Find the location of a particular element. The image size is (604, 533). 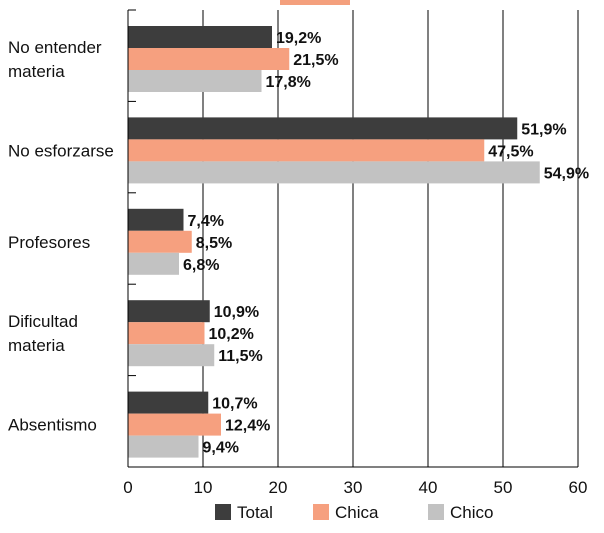

category-label: Profesores is located at coordinates (49, 242).